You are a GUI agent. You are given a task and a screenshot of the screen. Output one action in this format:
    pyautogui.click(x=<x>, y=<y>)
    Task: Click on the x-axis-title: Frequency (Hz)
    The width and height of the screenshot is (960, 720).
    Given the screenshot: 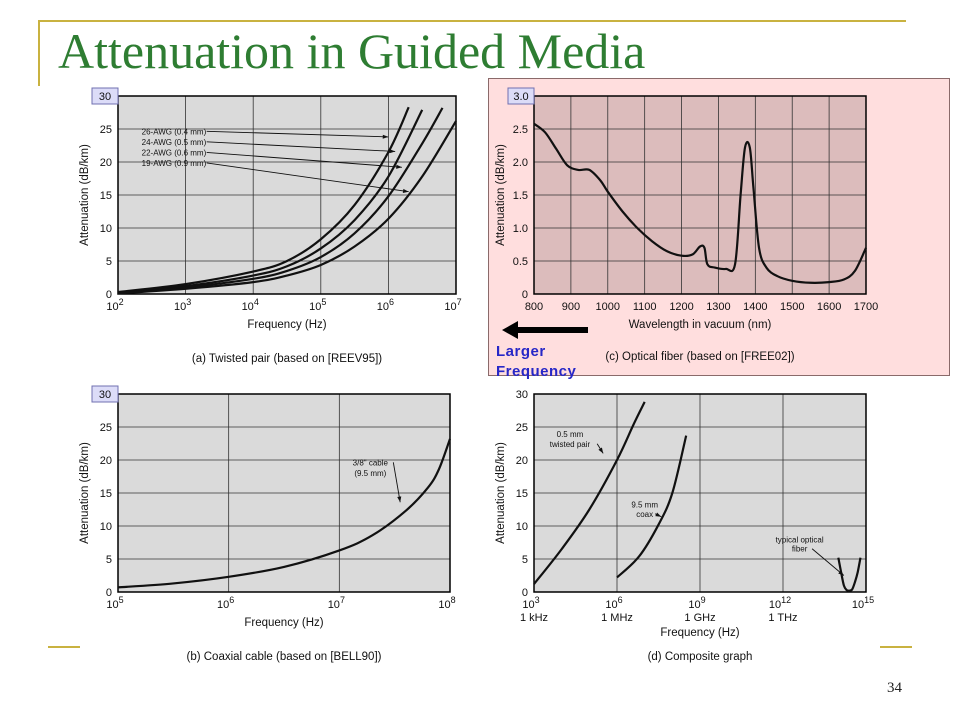 What is the action you would take?
    pyautogui.click(x=283, y=623)
    